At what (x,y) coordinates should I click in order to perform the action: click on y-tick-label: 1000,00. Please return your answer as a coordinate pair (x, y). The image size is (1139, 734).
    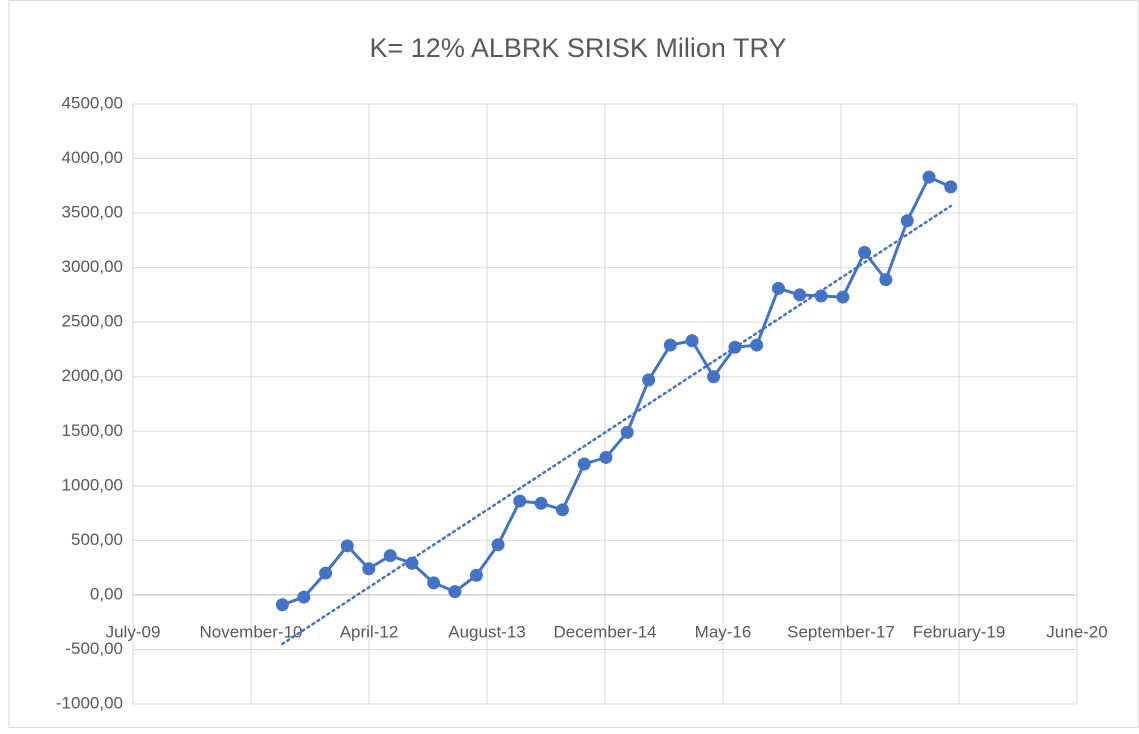
    Looking at the image, I should click on (92, 484).